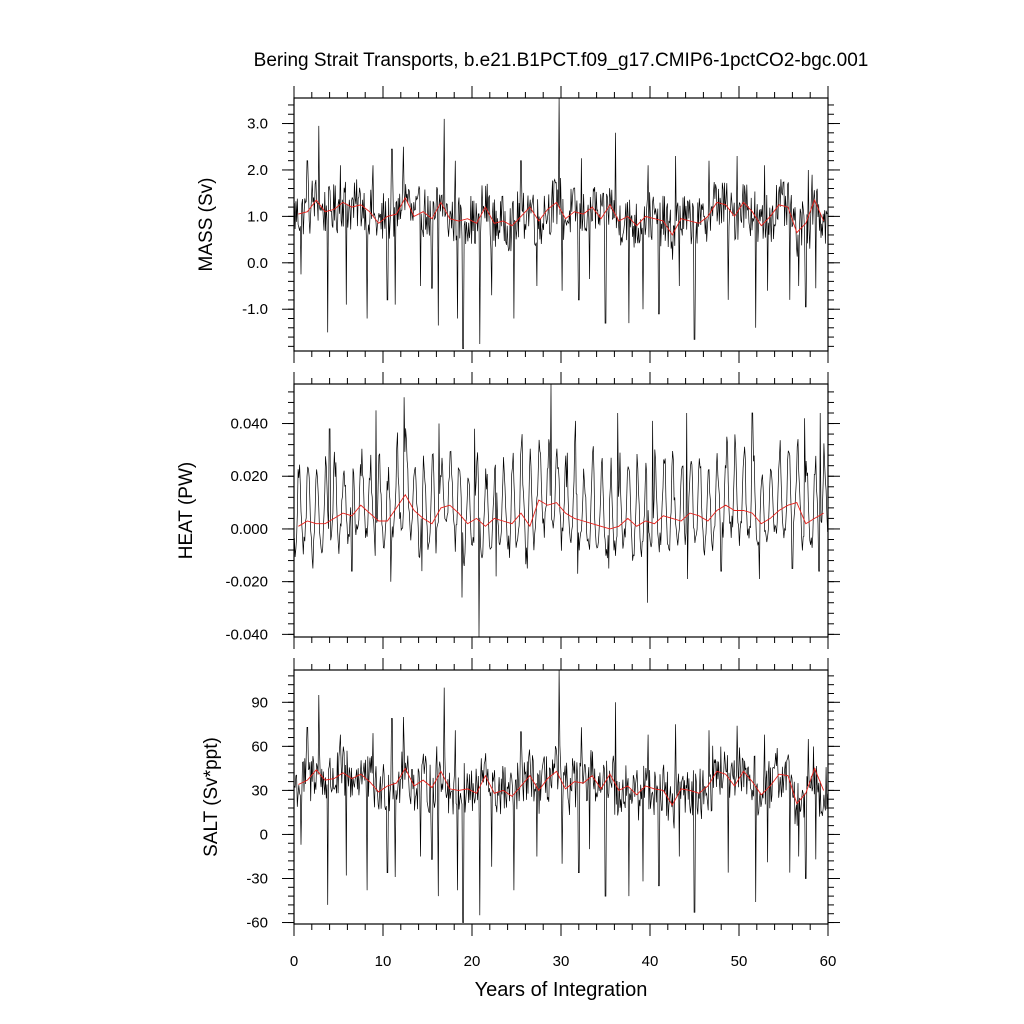  I want to click on mass-y-axis-label: MASS (Sv), so click(206, 225).